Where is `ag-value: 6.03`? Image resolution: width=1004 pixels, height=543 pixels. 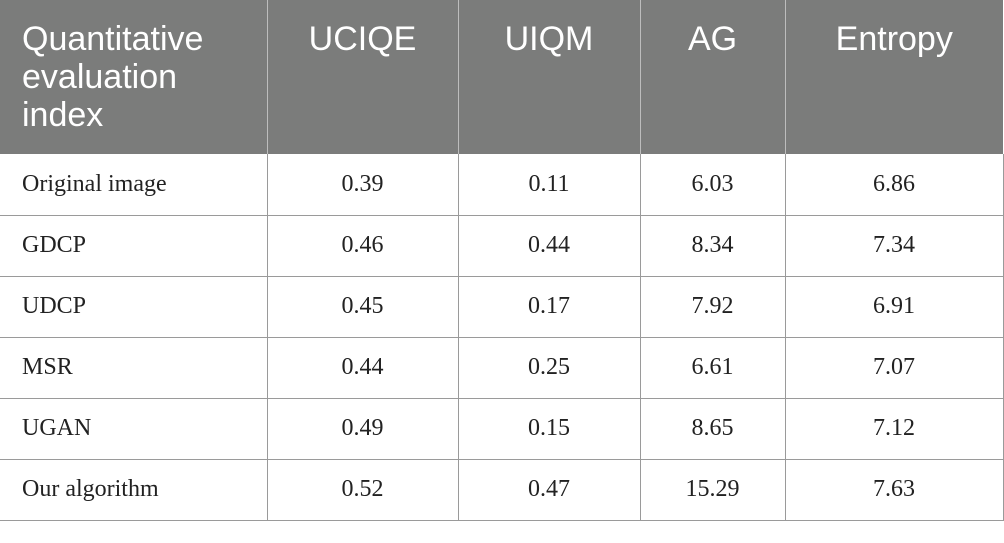 ag-value: 6.03 is located at coordinates (712, 185).